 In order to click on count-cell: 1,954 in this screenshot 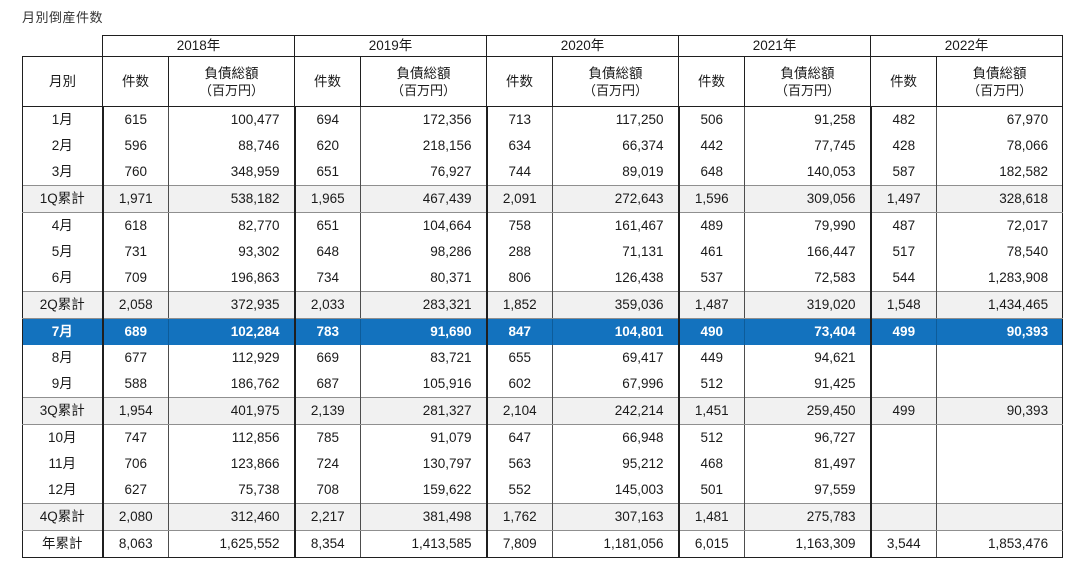, I will do `click(135, 411)`.